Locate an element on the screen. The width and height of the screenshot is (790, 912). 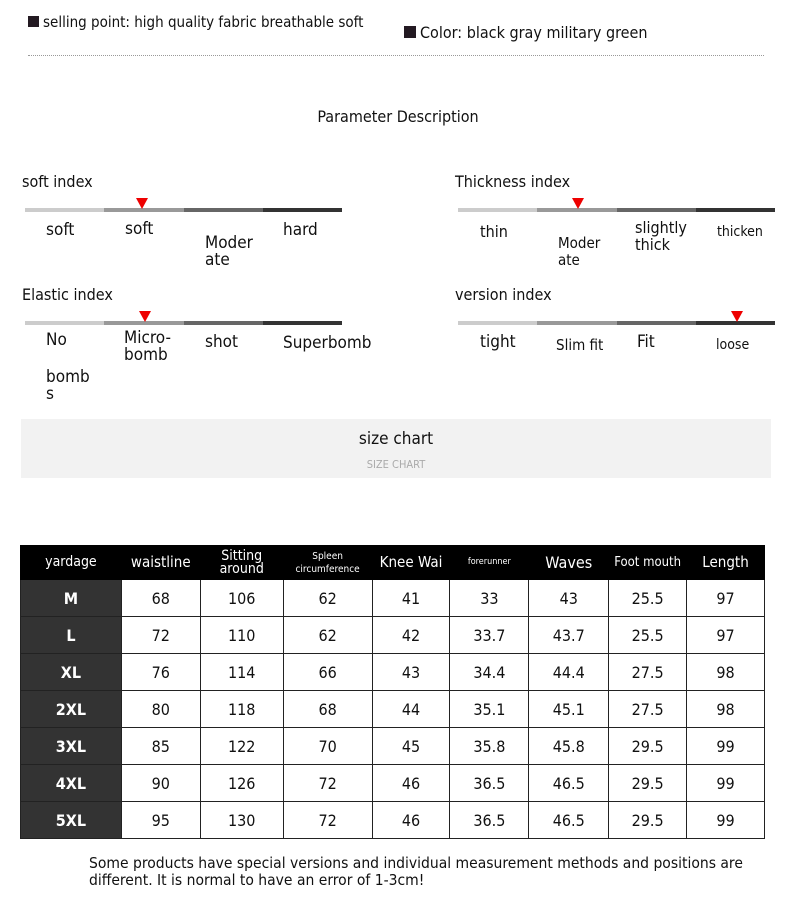
table-row: L 72 110 62 42 33.7 43.7 25.5 97 is located at coordinates (392, 635).